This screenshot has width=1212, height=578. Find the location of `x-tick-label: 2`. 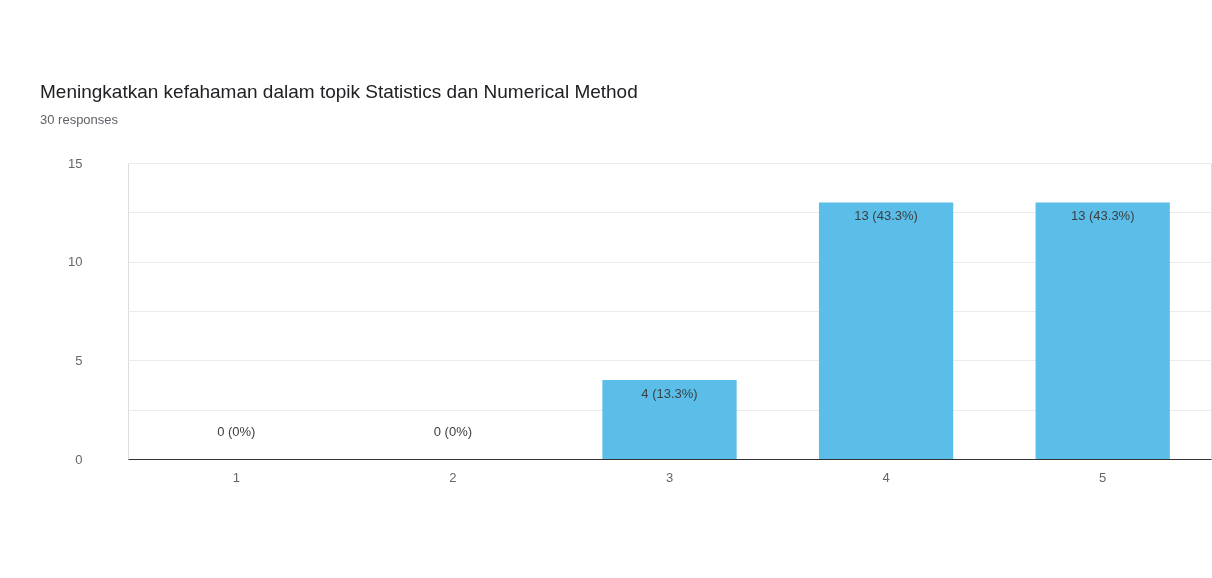

x-tick-label: 2 is located at coordinates (453, 477).